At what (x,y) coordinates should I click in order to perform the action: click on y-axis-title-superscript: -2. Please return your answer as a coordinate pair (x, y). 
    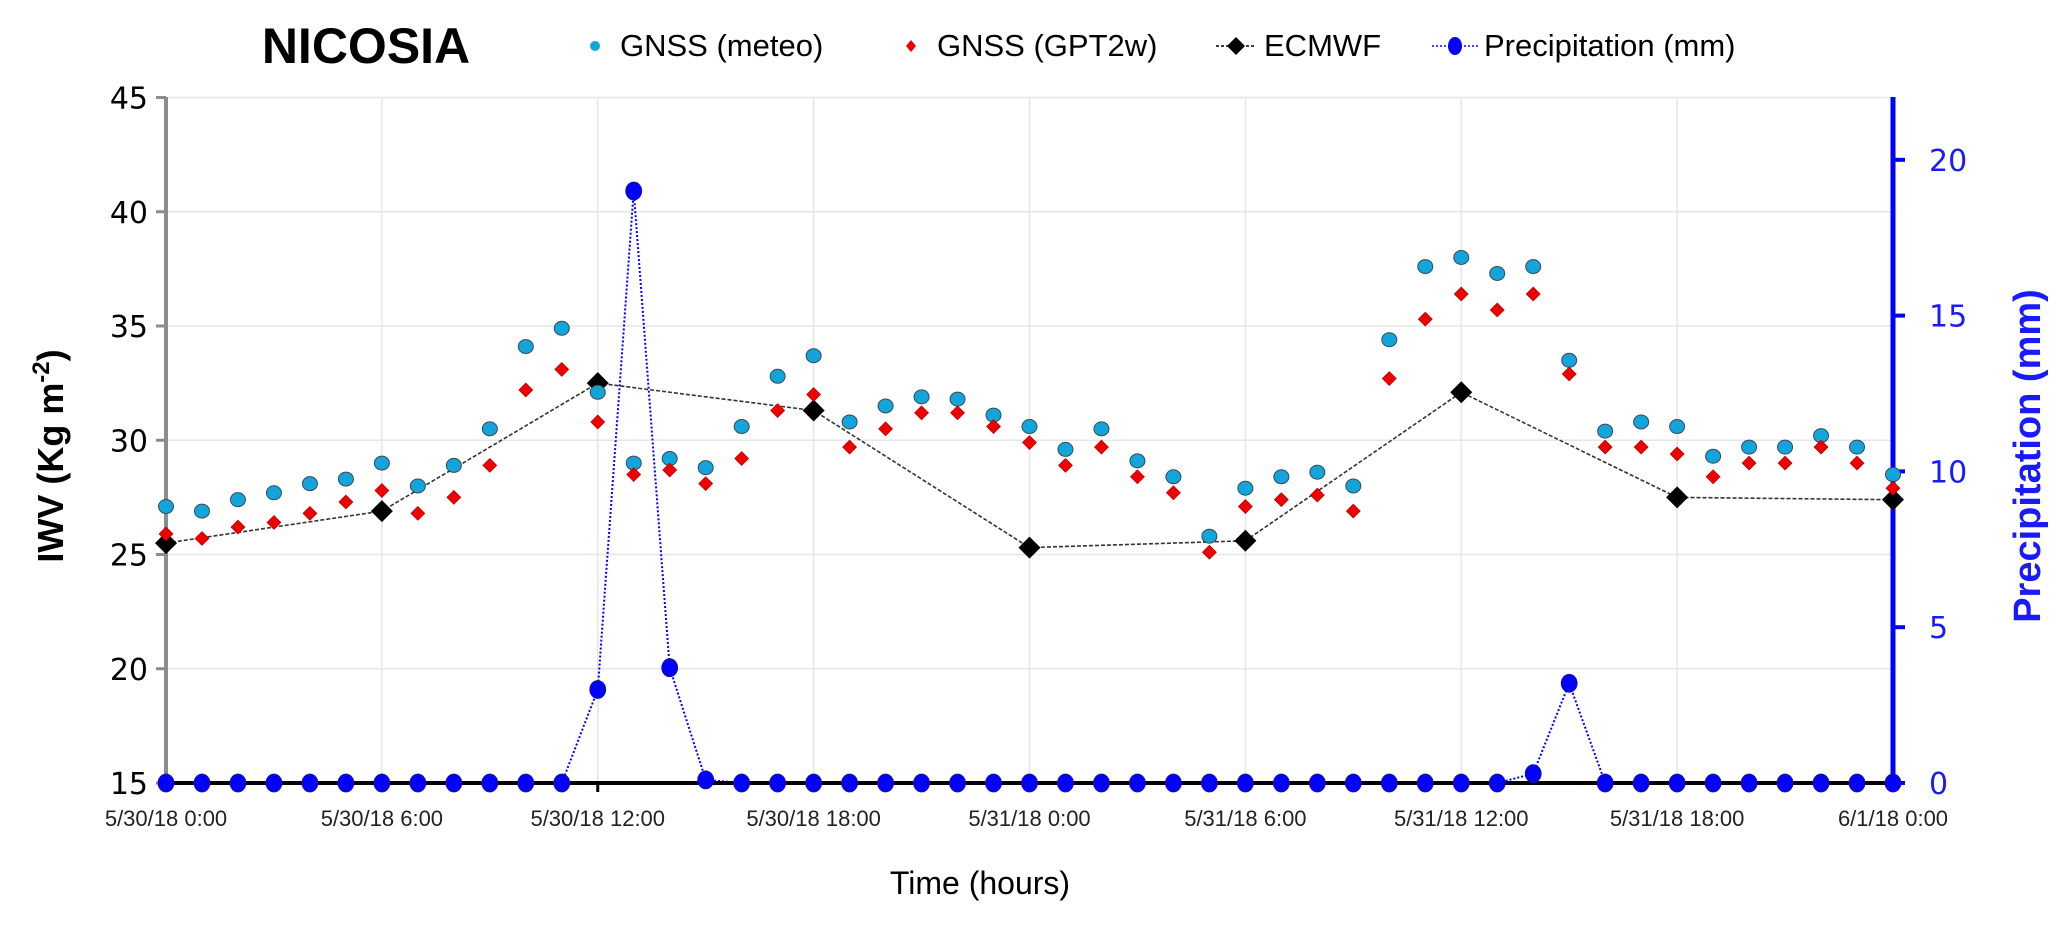
    Looking at the image, I should click on (41, 371).